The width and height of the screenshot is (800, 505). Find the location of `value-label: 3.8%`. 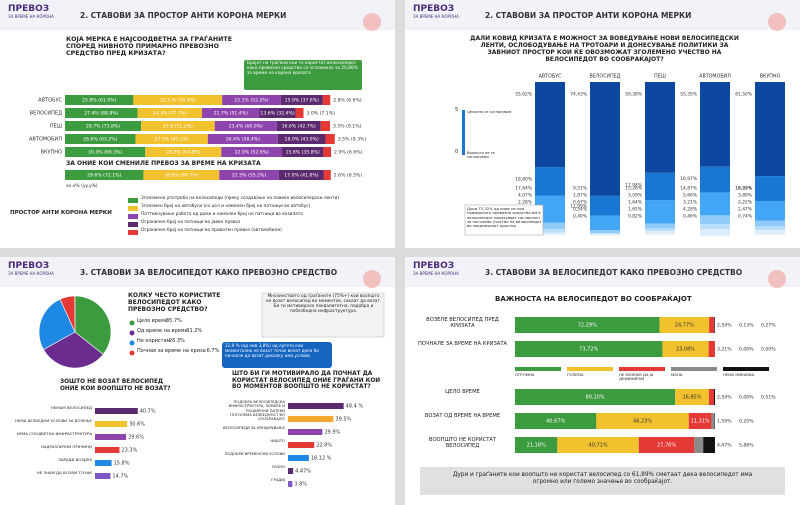

value-label: 3.8% is located at coordinates (300, 485).